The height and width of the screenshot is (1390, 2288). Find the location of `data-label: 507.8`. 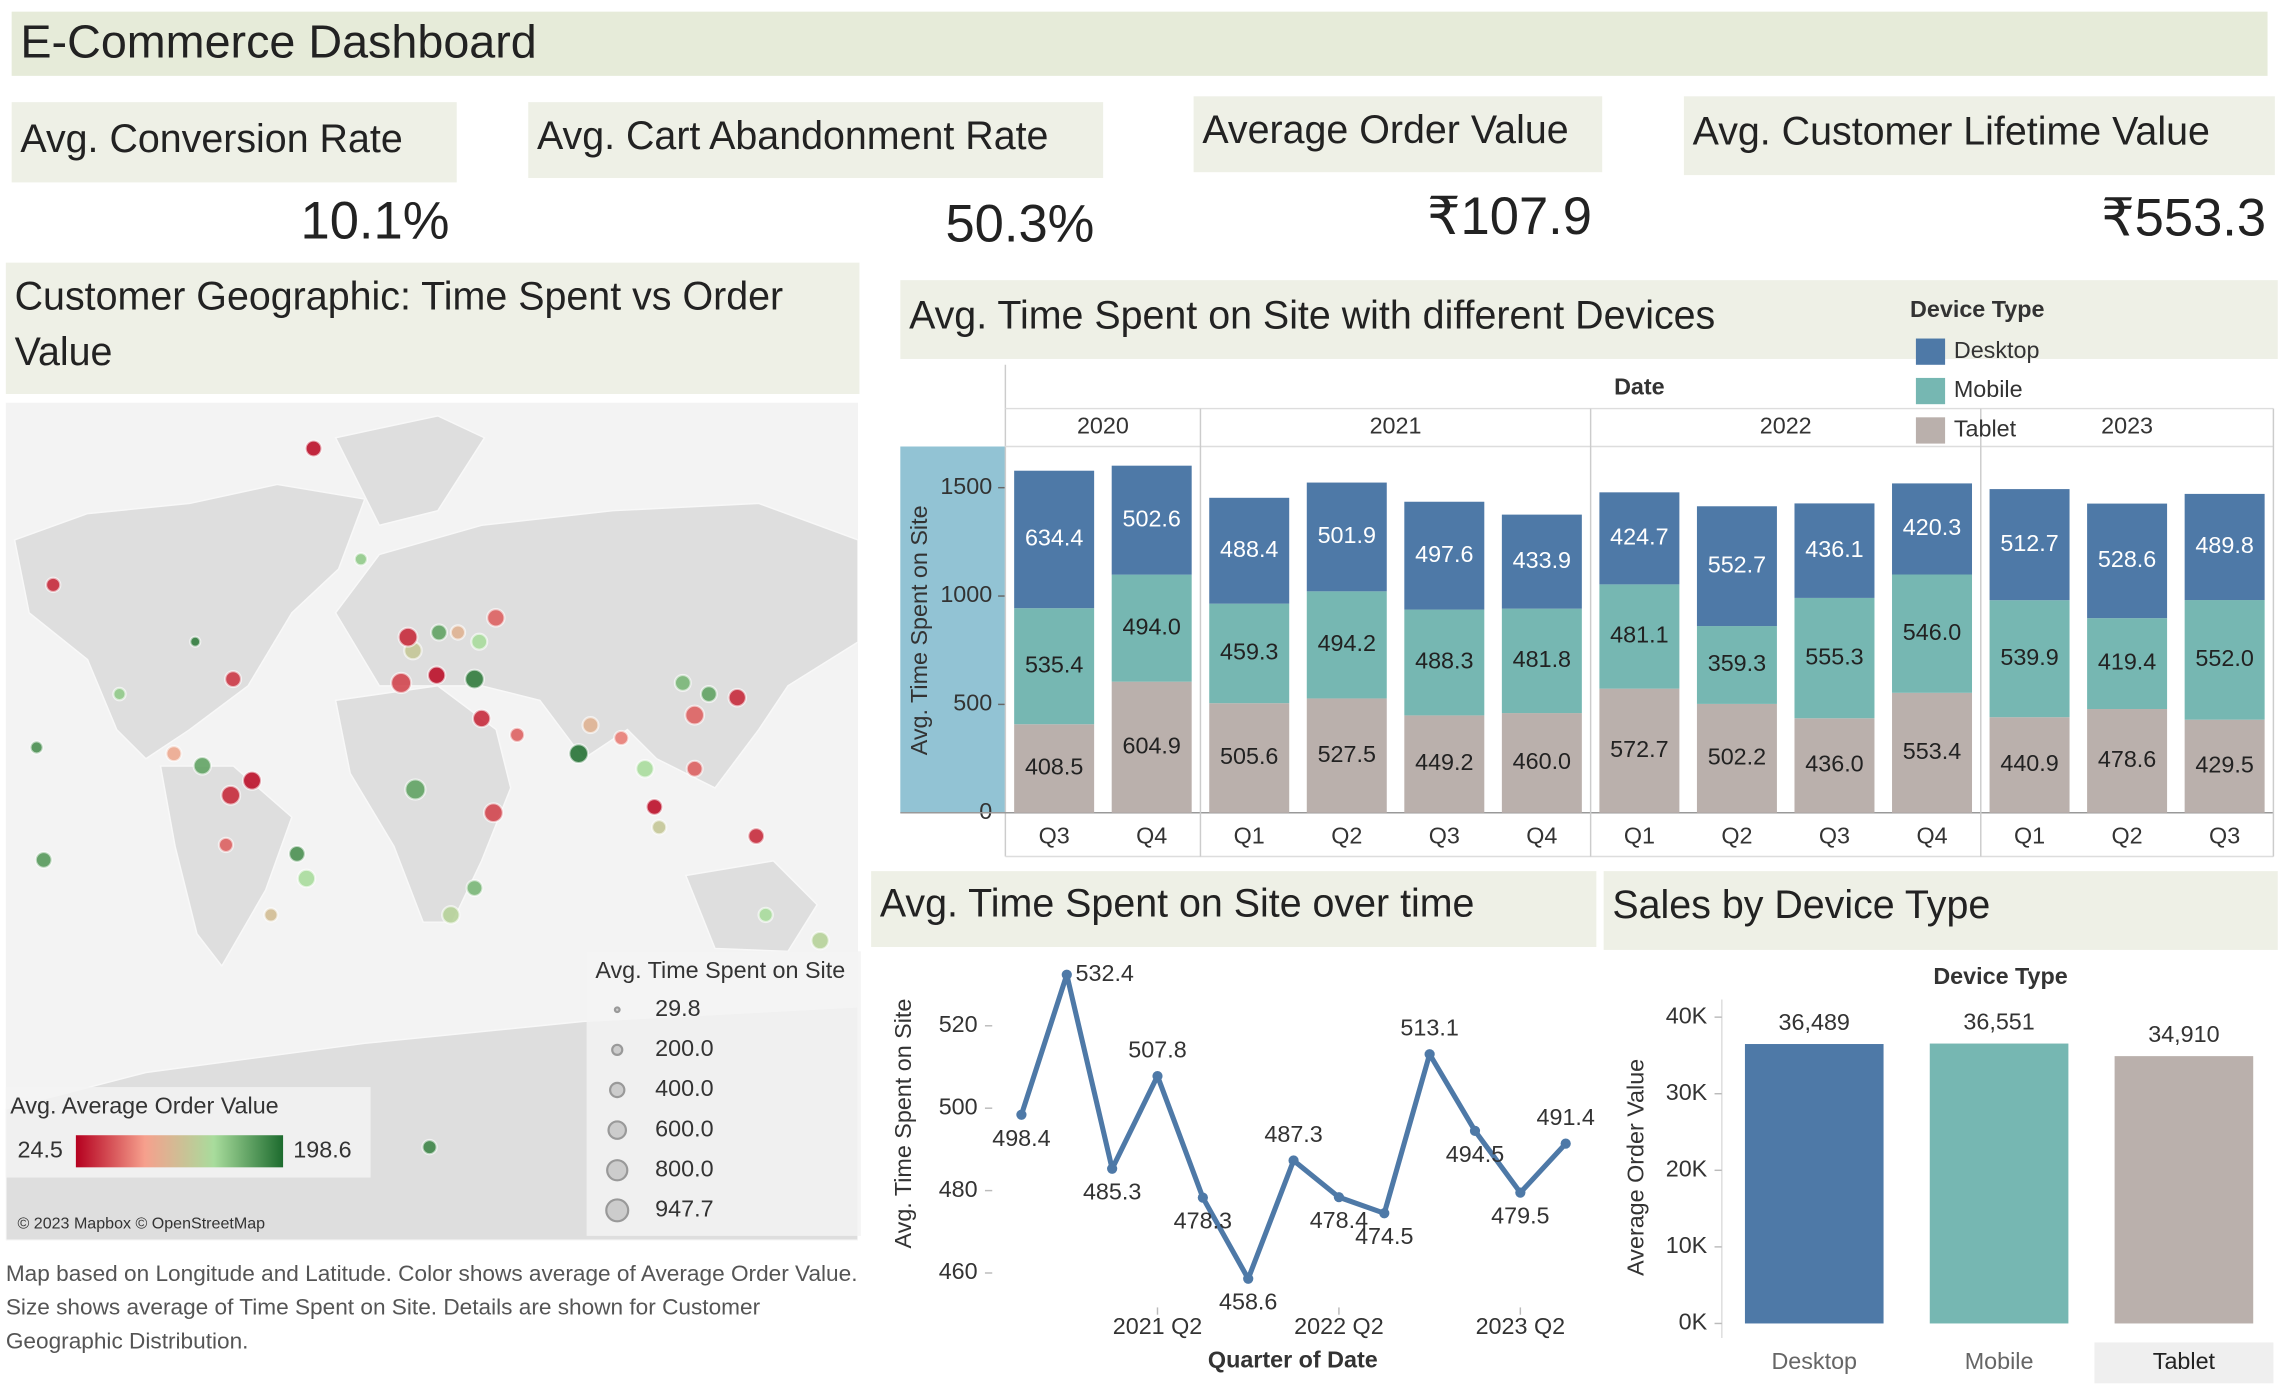

data-label: 507.8 is located at coordinates (1157, 1049).